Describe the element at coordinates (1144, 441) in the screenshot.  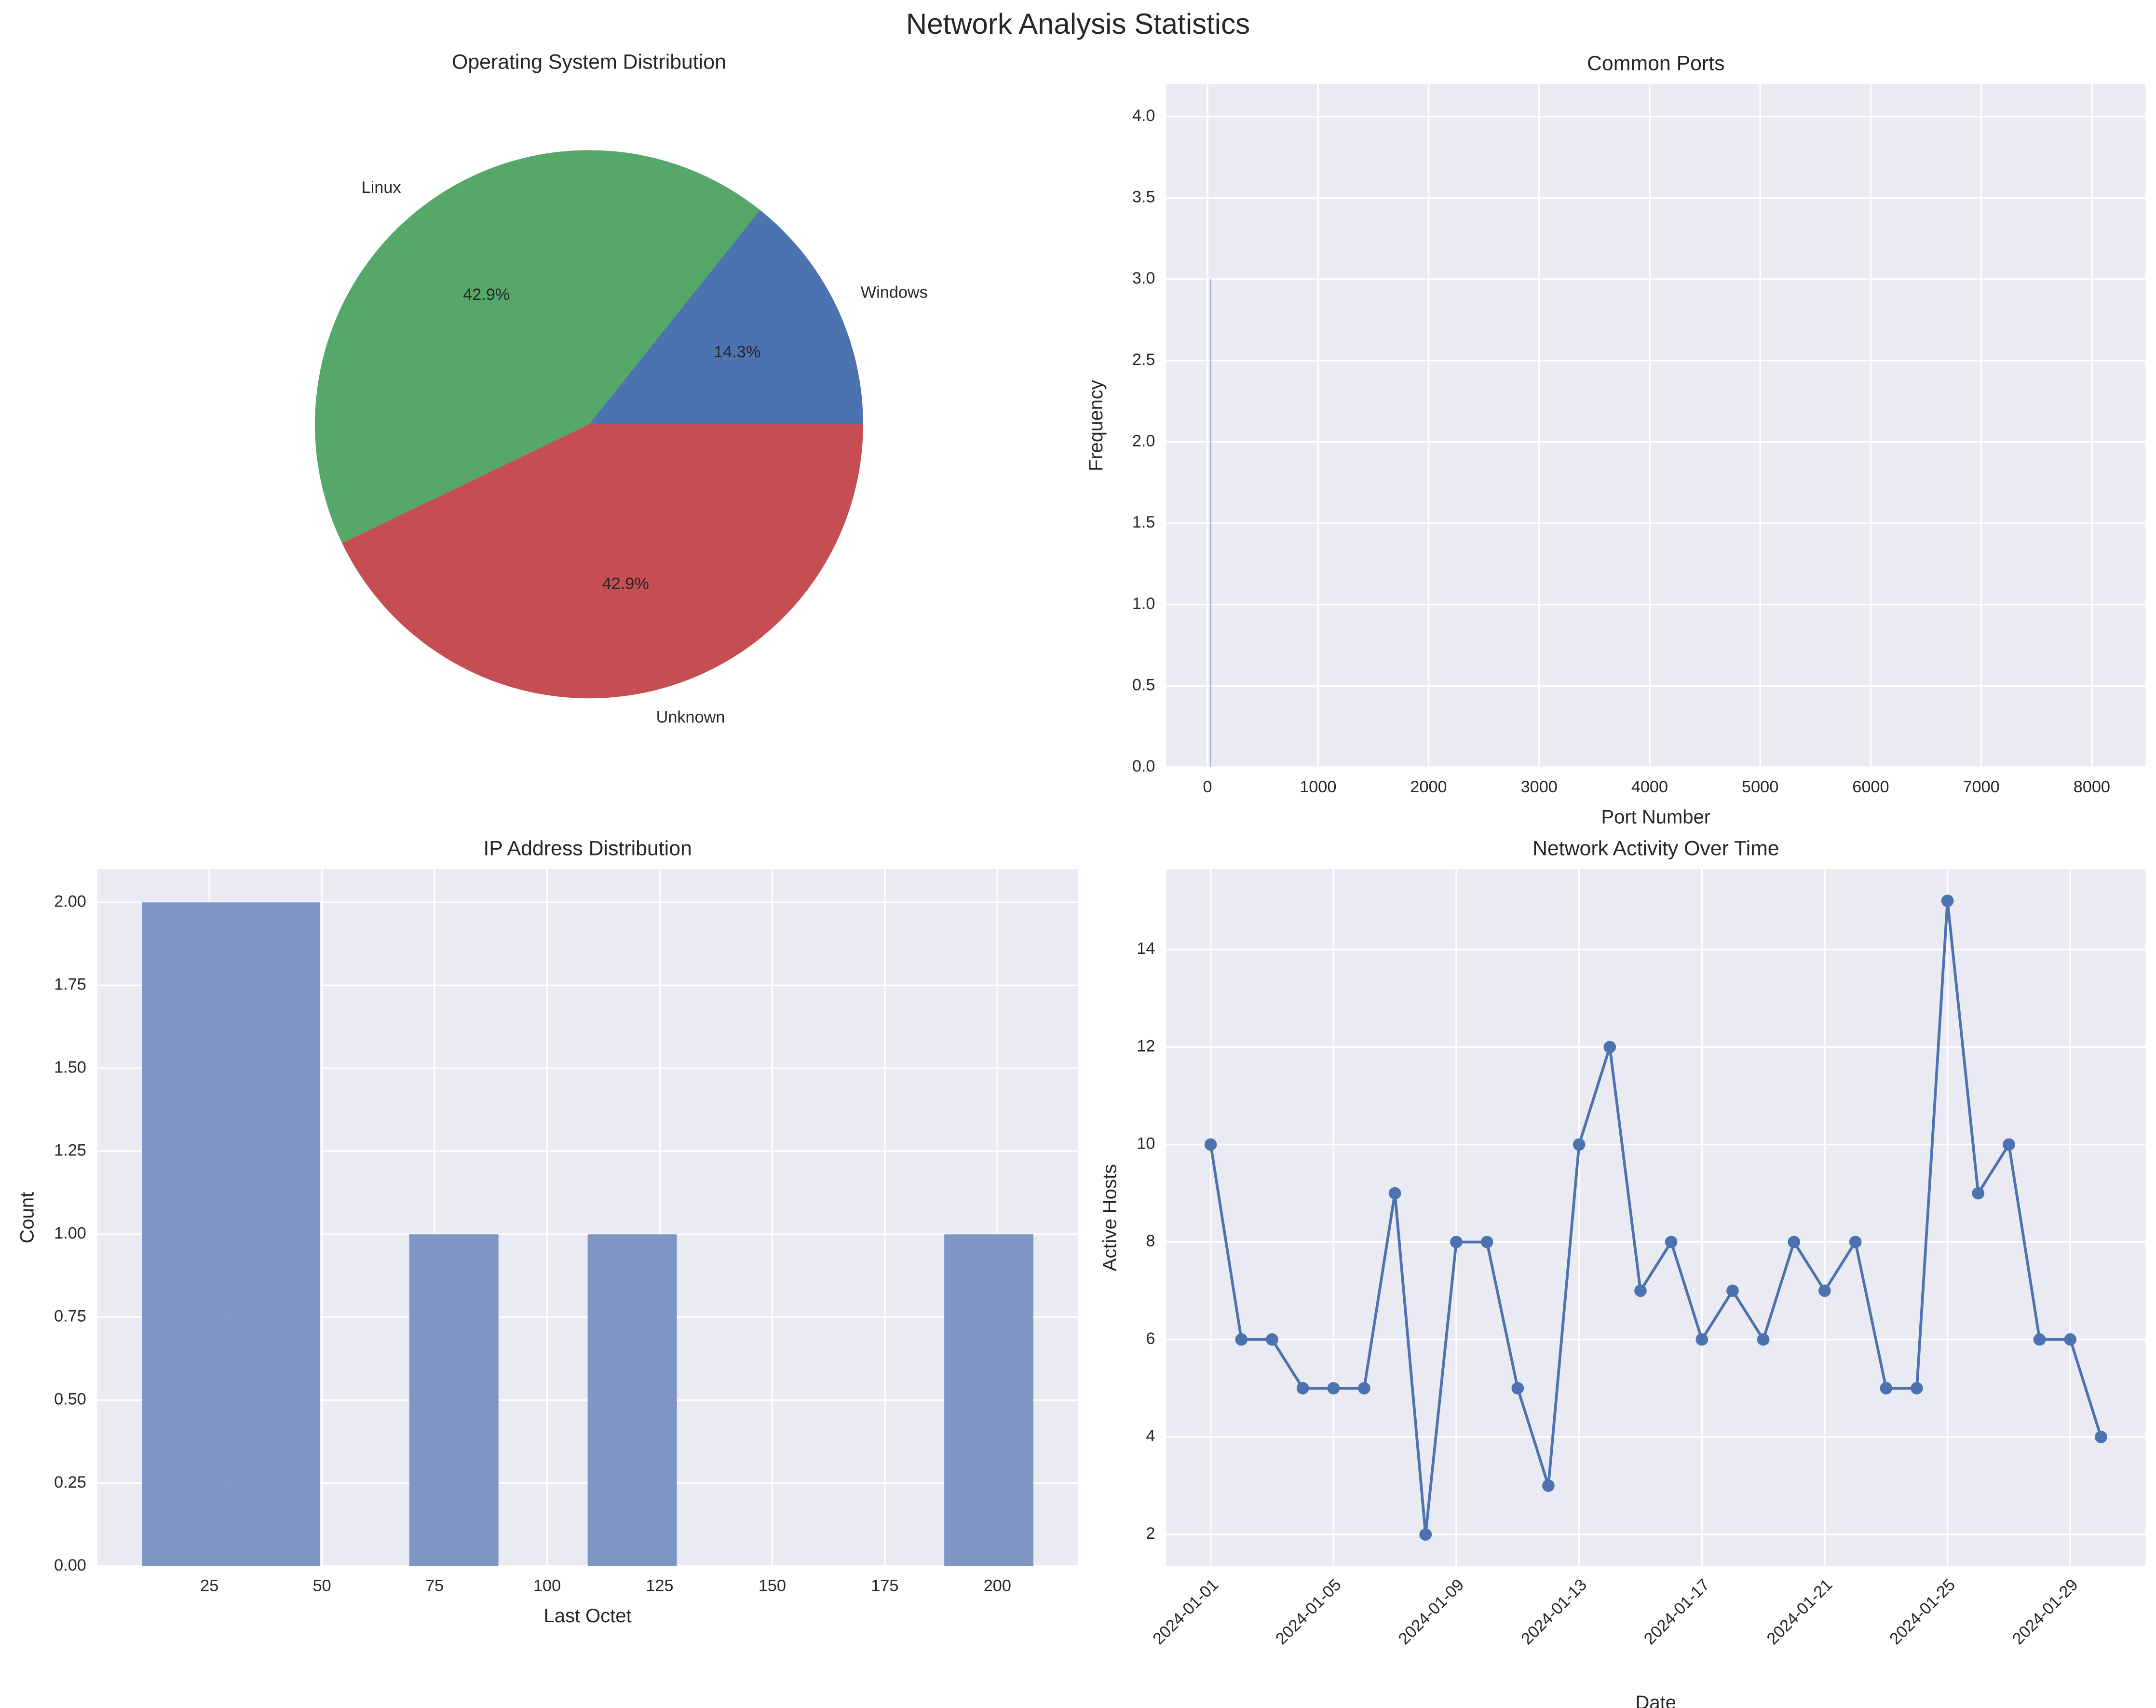
I see `y-tick-label: 2.0` at that location.